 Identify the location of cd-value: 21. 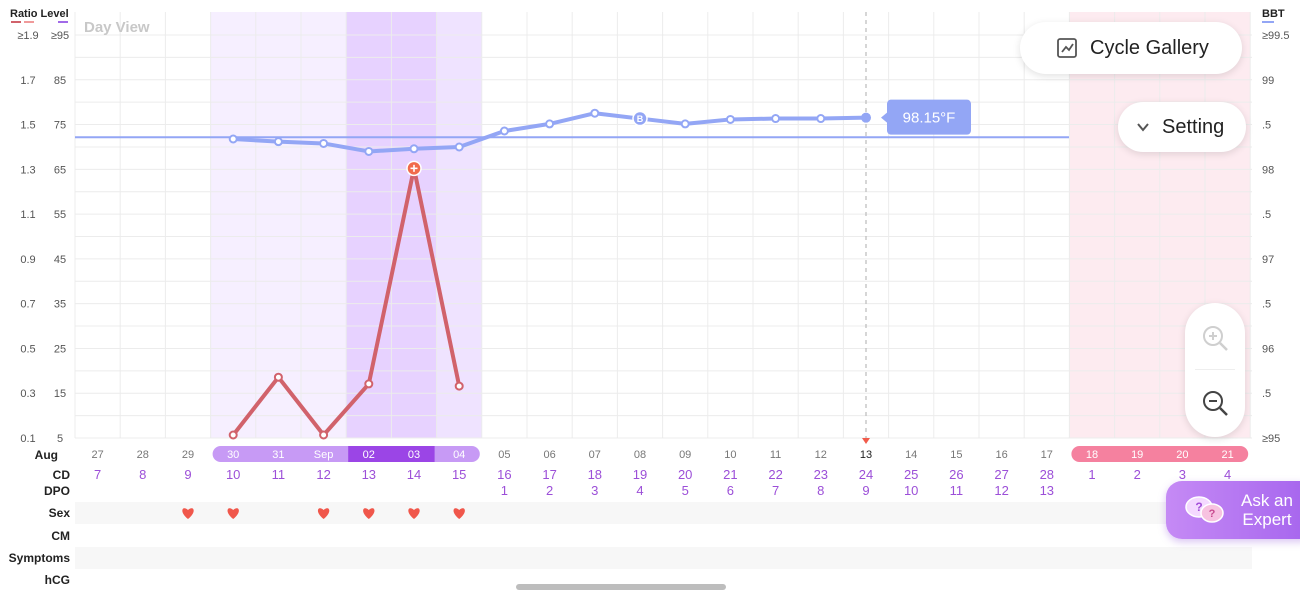
(730, 474).